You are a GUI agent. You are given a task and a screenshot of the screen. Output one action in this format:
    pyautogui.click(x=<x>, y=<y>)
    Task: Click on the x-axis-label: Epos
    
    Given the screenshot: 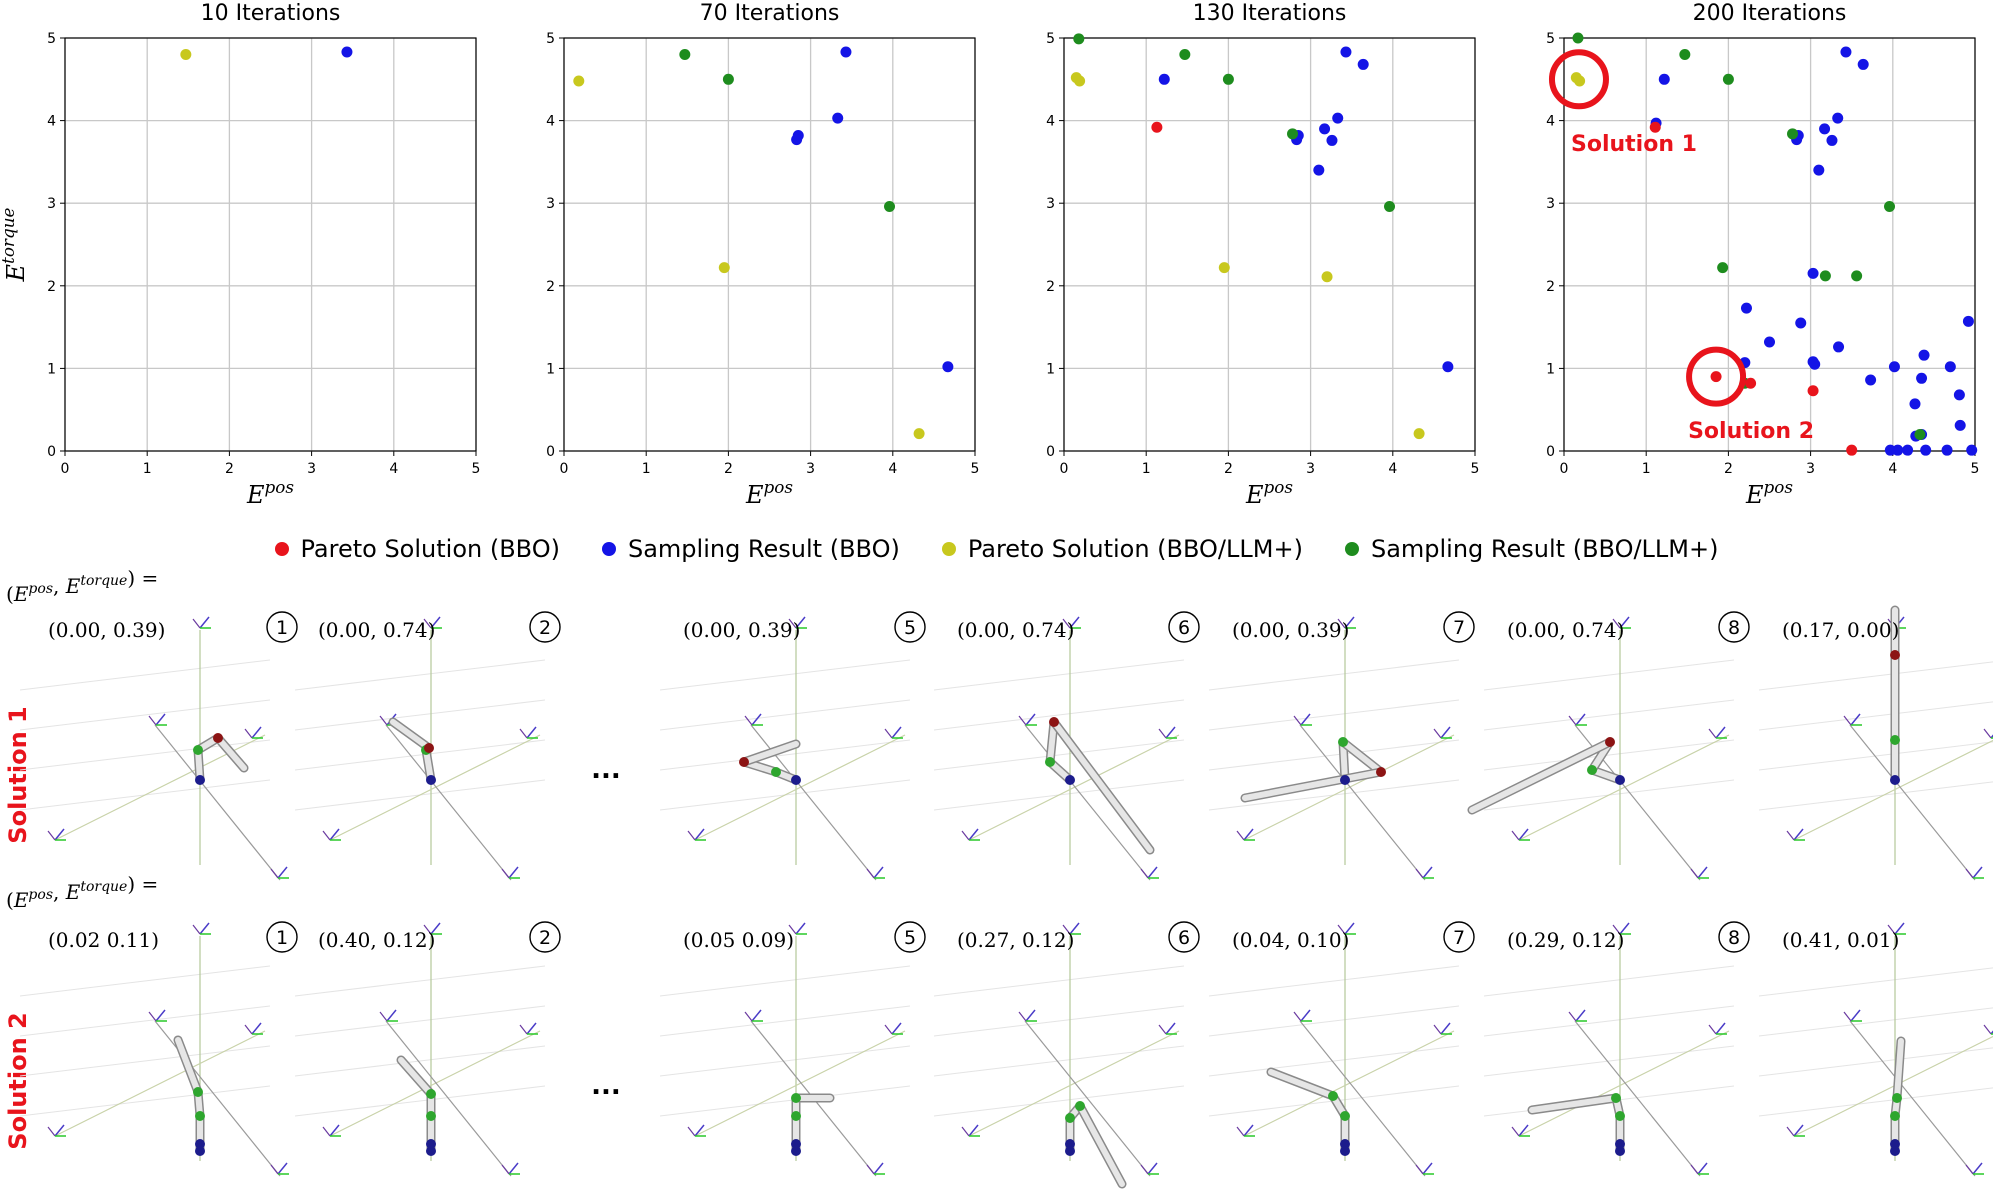 What is the action you would take?
    pyautogui.click(x=769, y=493)
    